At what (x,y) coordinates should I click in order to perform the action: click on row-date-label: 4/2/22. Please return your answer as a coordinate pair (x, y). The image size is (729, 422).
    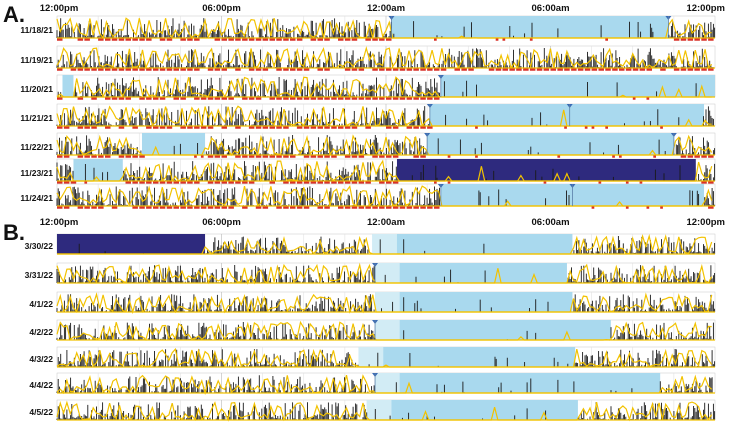
    Looking at the image, I should click on (41, 332).